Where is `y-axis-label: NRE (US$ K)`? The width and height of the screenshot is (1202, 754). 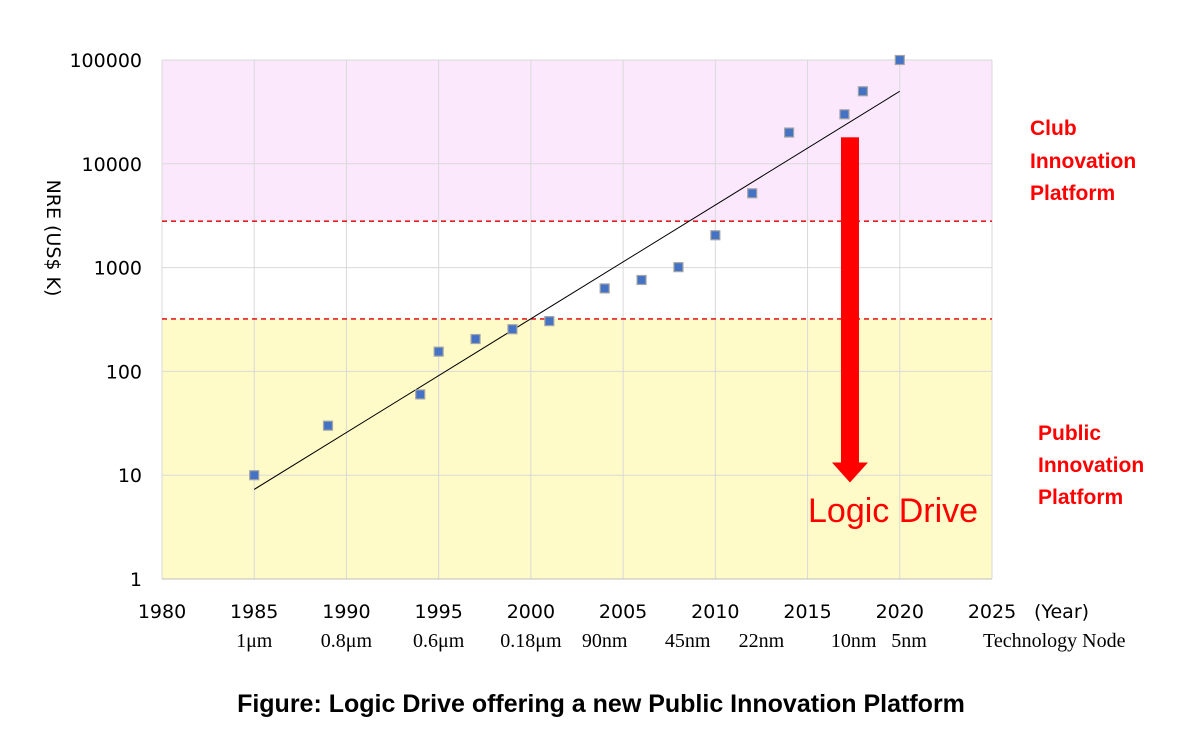 y-axis-label: NRE (US$ K) is located at coordinates (53, 238).